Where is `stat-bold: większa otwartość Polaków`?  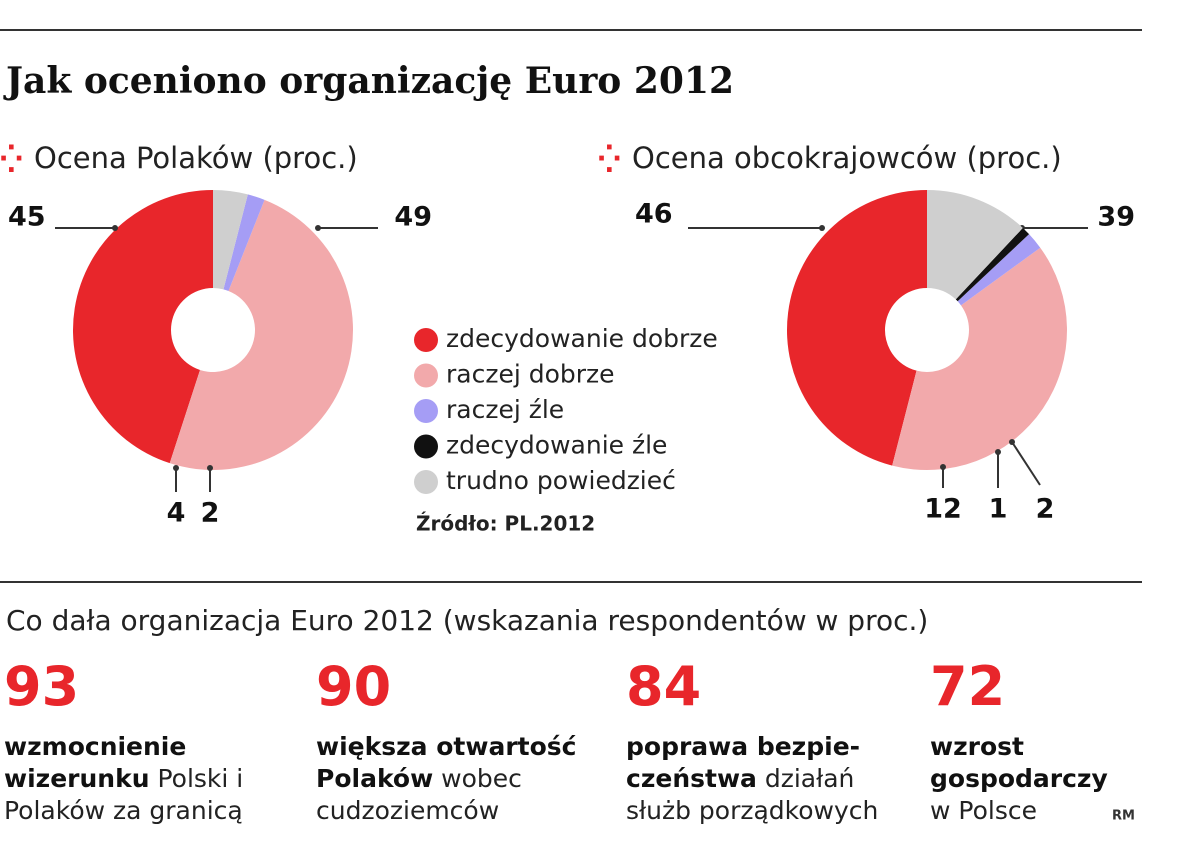
stat-bold: większa otwartość Polaków is located at coordinates (446, 762).